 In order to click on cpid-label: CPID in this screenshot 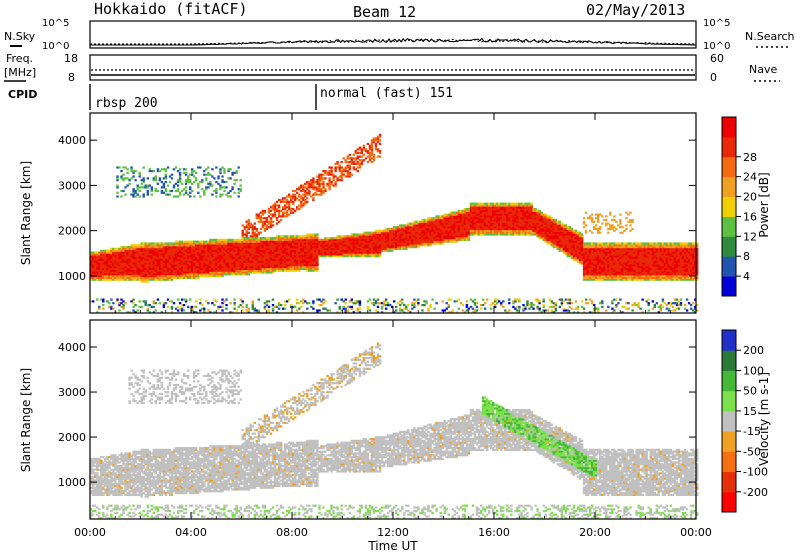, I will do `click(22, 94)`.